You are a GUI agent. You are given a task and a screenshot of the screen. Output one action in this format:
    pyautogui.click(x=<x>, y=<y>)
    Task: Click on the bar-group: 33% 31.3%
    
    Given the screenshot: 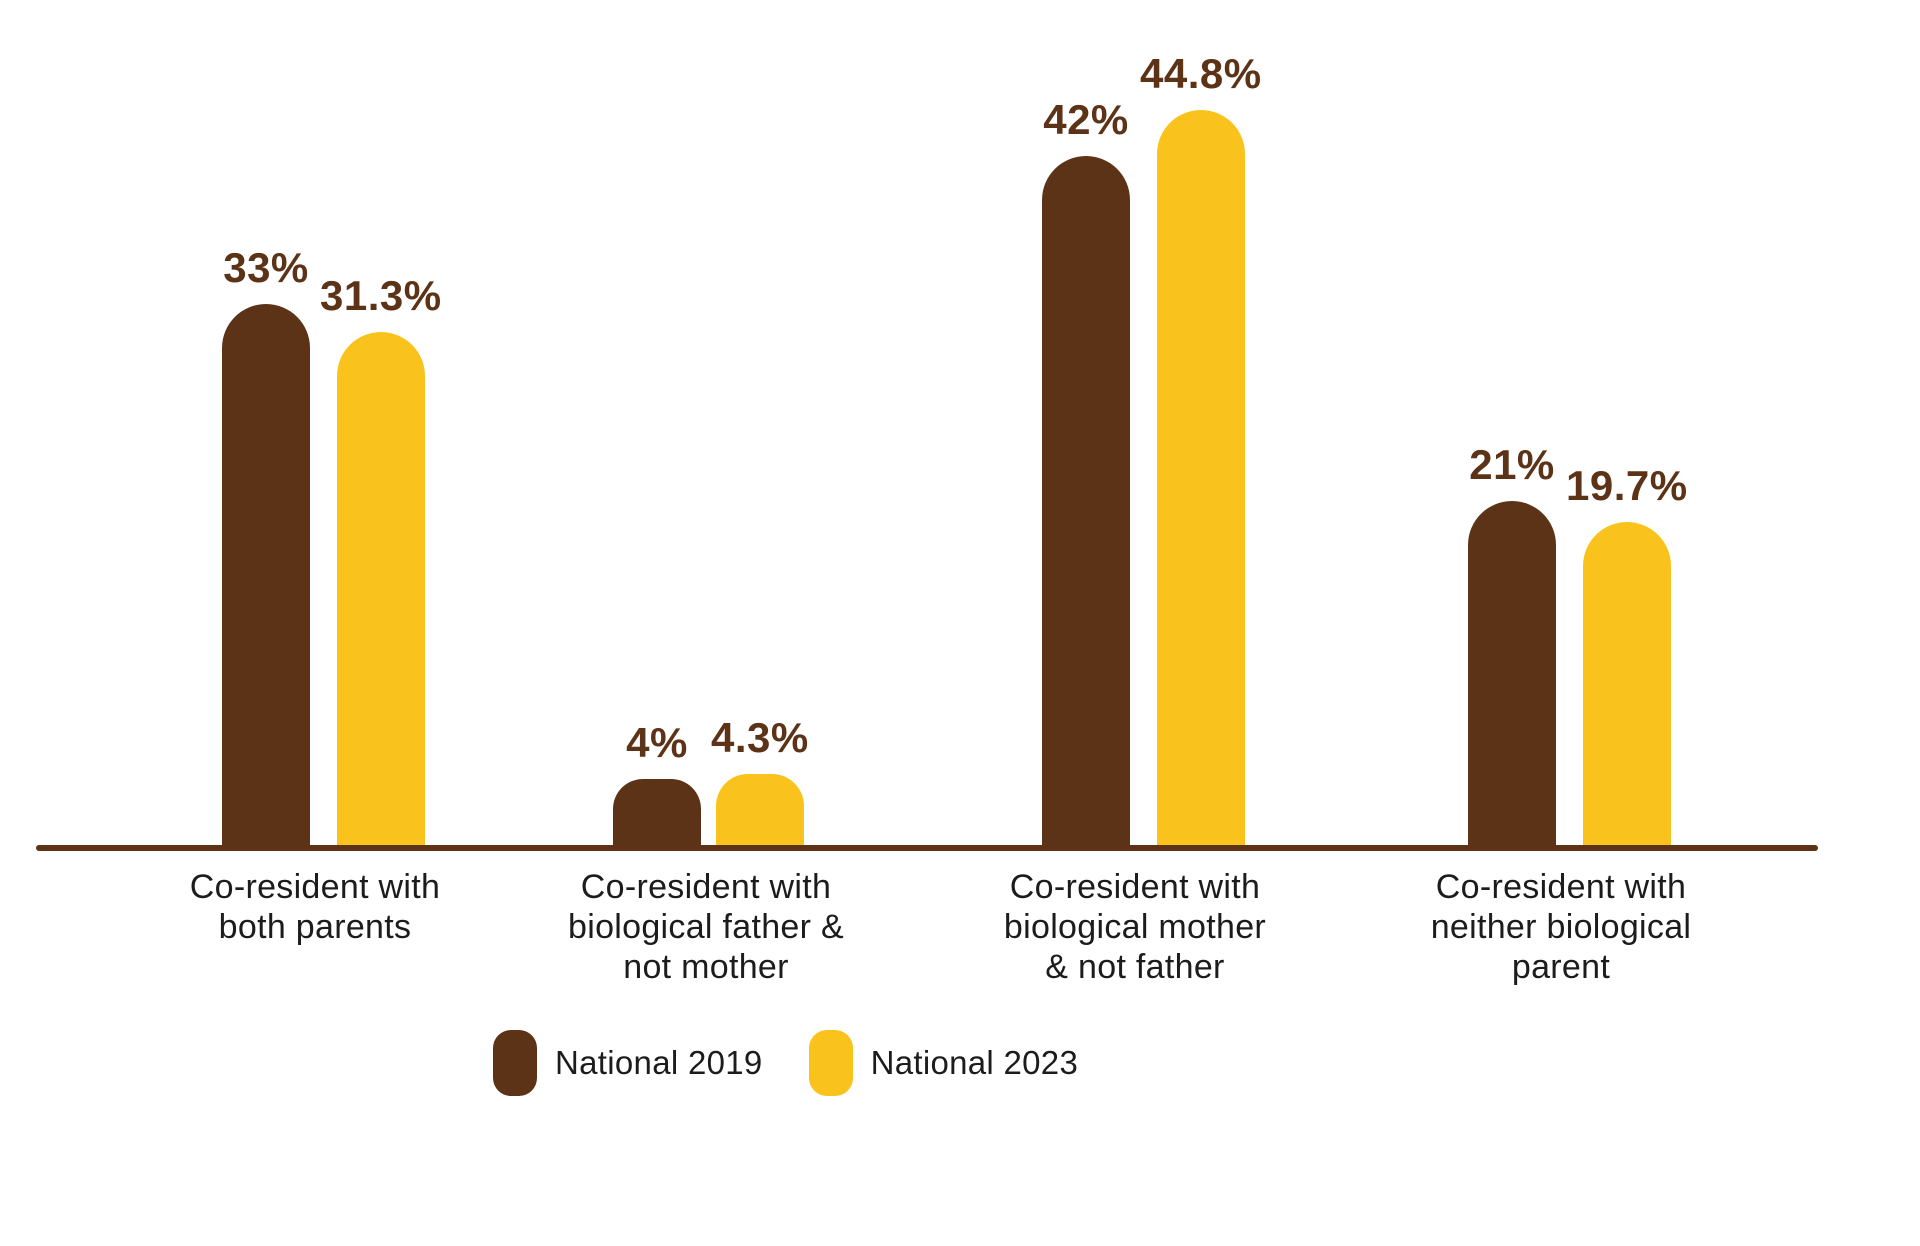 What is the action you would take?
    pyautogui.click(x=332, y=544)
    